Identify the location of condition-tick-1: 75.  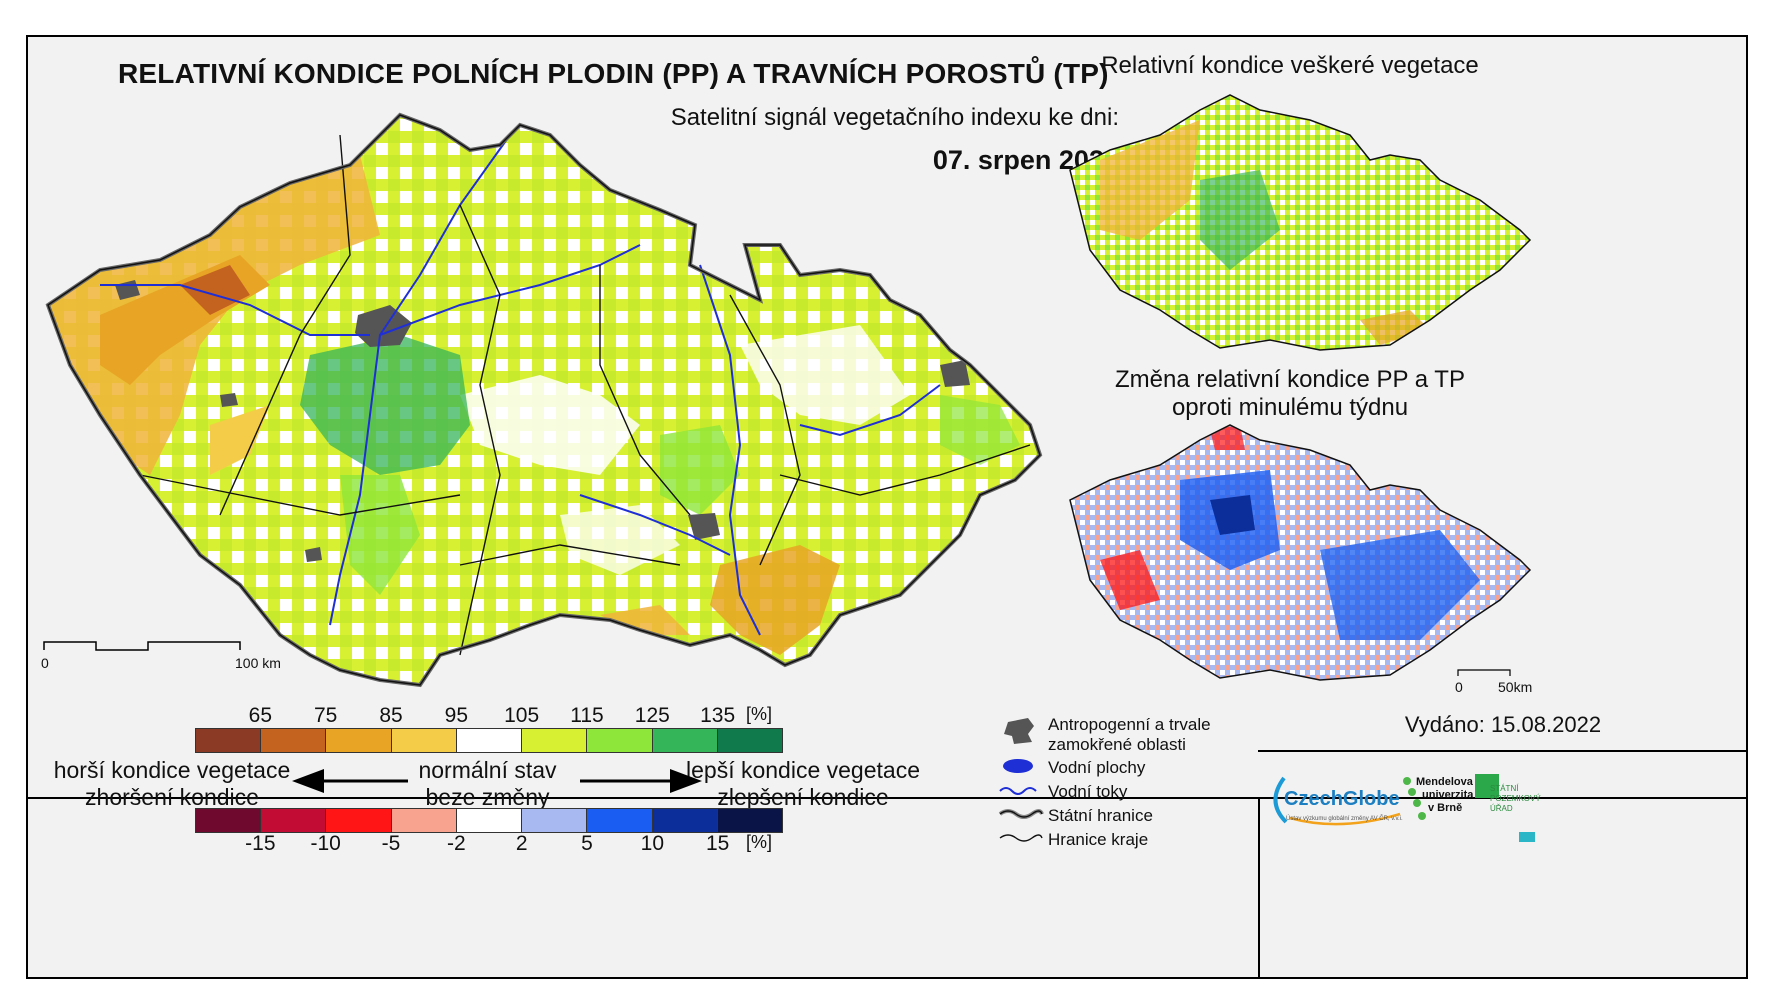
(325, 715).